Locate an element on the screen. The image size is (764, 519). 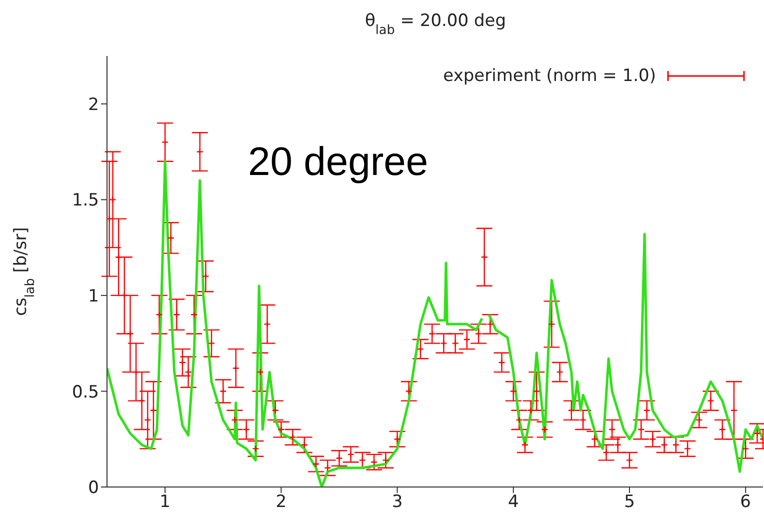
y-tick-label: 1 is located at coordinates (93, 296).